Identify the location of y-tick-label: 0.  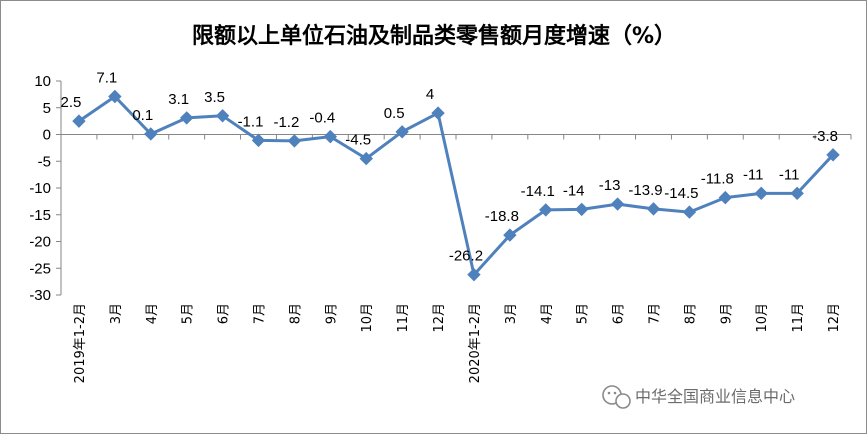
(47, 135).